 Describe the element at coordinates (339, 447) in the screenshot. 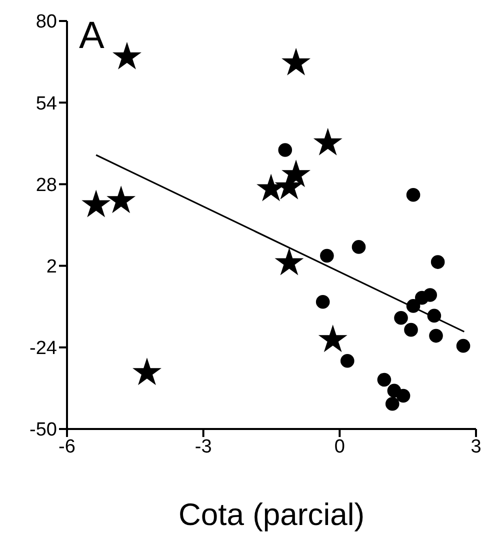

I see `x-tick-label: 0` at that location.